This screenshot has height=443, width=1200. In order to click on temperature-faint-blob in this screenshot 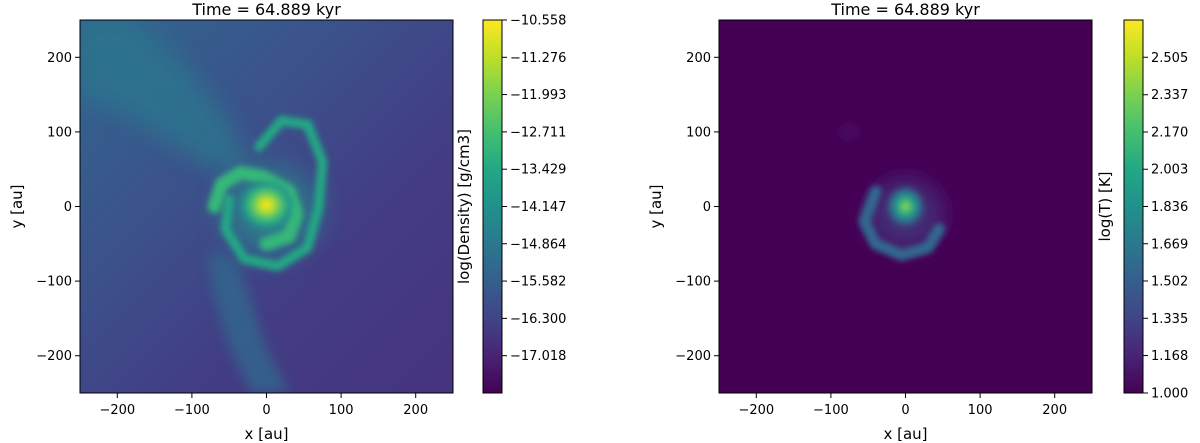, I will do `click(849, 132)`.